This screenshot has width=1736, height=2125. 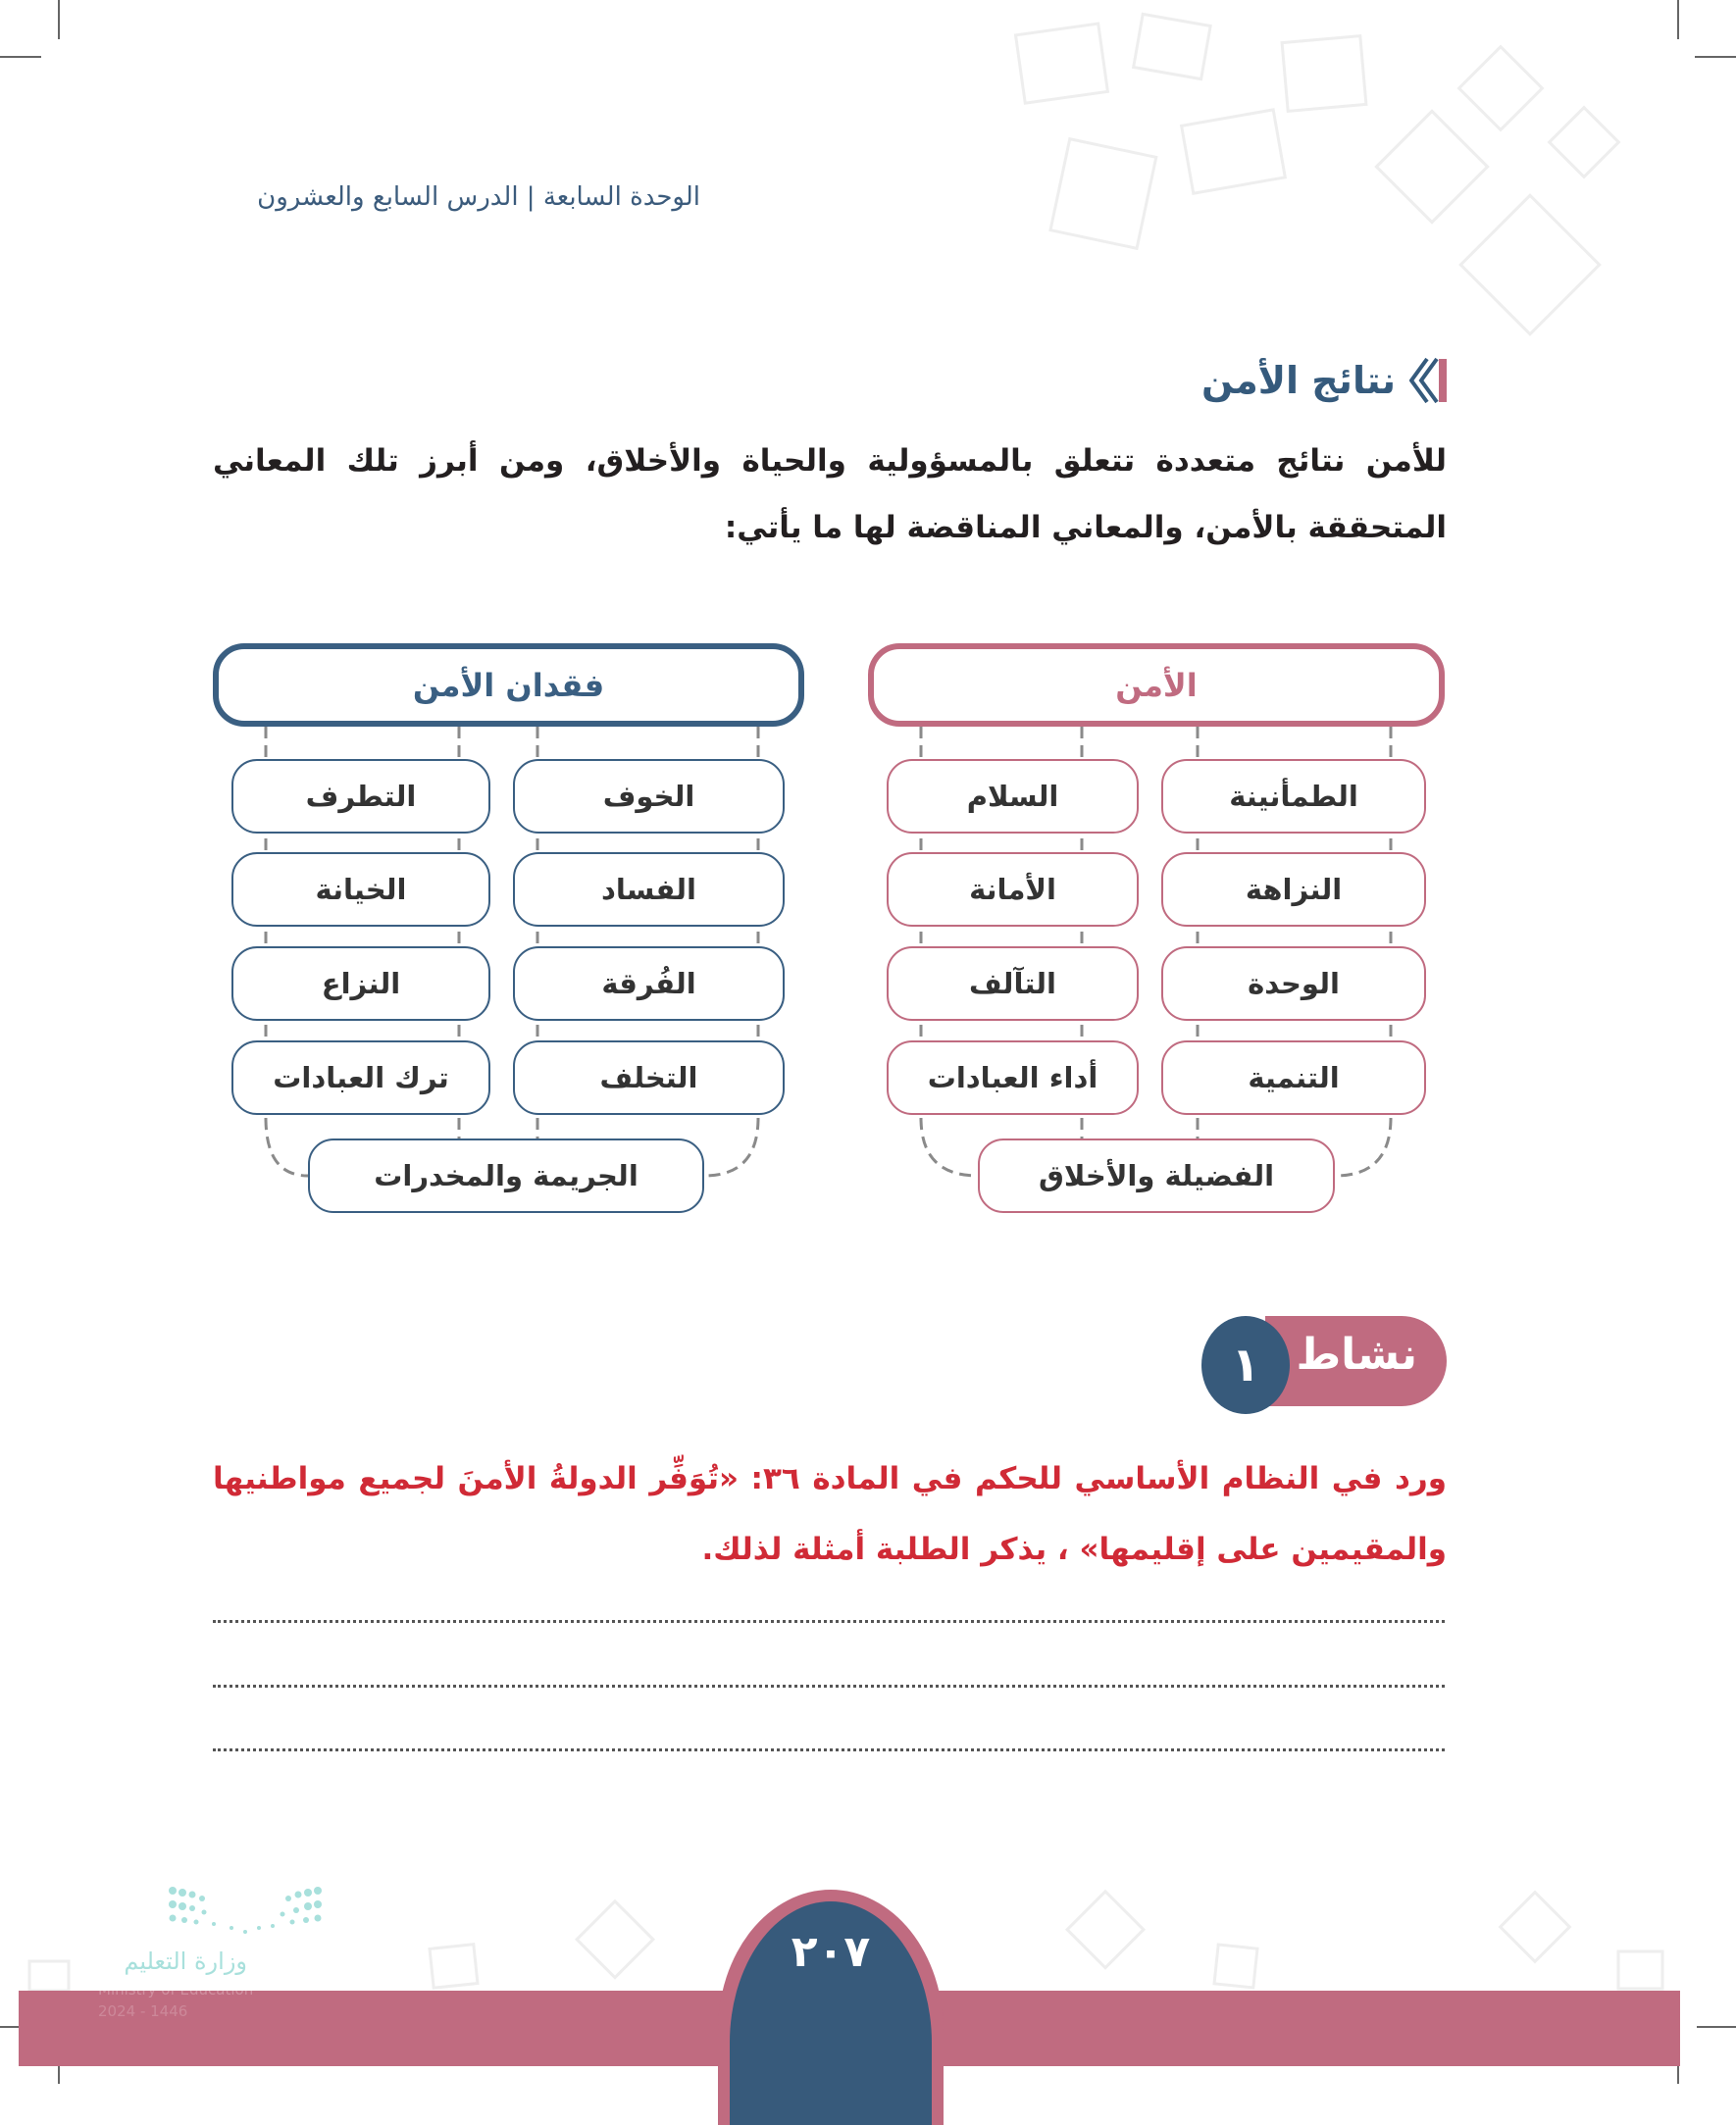 What do you see at coordinates (361, 1077) in the screenshot?
I see `insecurity-item: ترك العبادات` at bounding box center [361, 1077].